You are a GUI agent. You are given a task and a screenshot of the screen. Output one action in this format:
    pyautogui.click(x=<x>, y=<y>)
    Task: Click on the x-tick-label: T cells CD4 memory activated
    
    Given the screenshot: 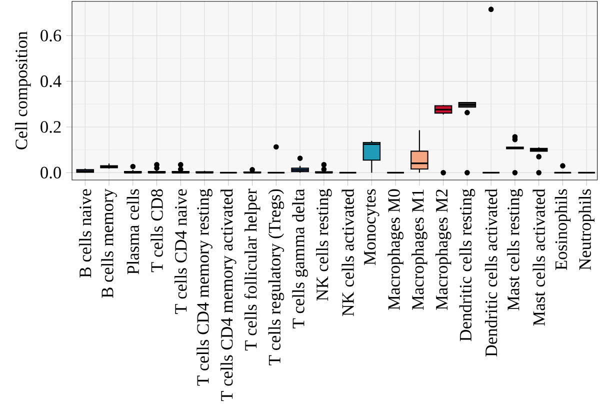 What is the action you would take?
    pyautogui.click(x=228, y=295)
    